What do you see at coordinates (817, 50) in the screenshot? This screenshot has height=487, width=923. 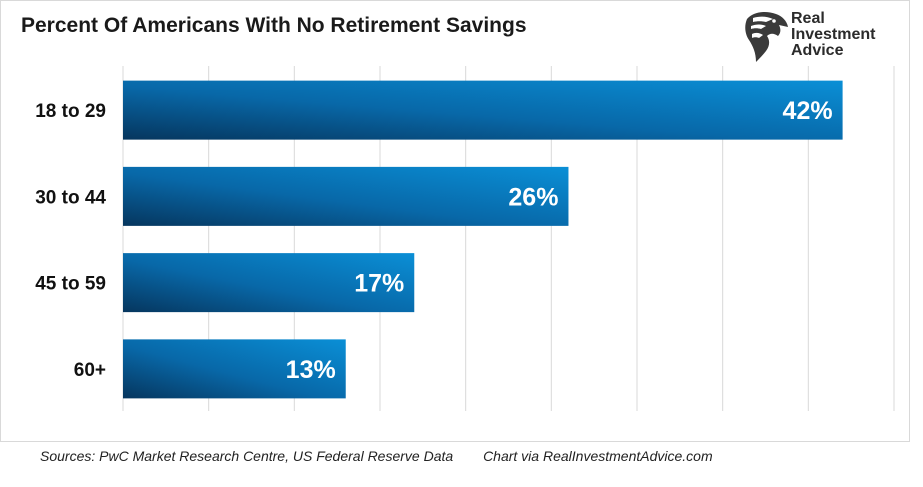 I see `brand-name-line: Advice` at bounding box center [817, 50].